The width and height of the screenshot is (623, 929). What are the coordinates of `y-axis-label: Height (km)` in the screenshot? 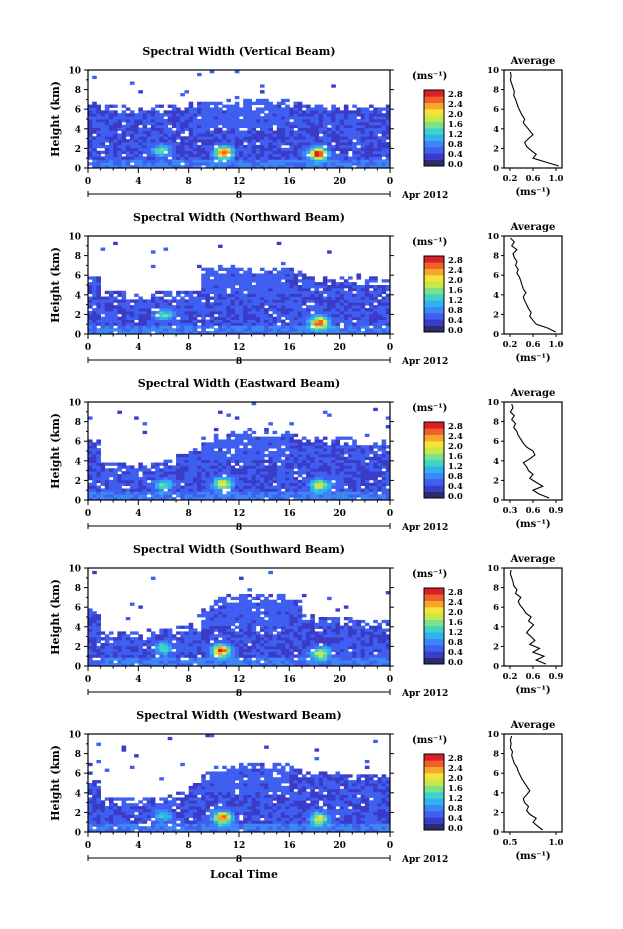 It's located at (55, 451).